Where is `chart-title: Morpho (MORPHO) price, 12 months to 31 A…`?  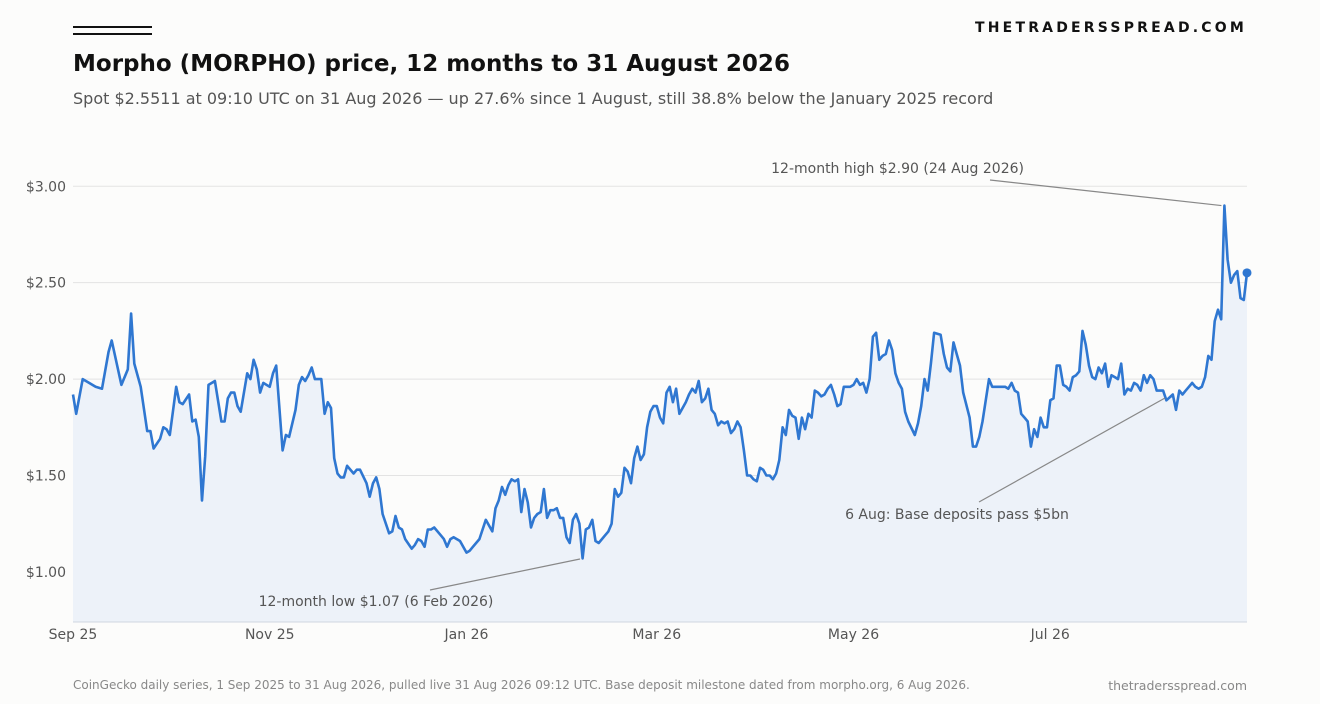 chart-title: Morpho (MORPHO) price, 12 months to 31 A… is located at coordinates (431, 64).